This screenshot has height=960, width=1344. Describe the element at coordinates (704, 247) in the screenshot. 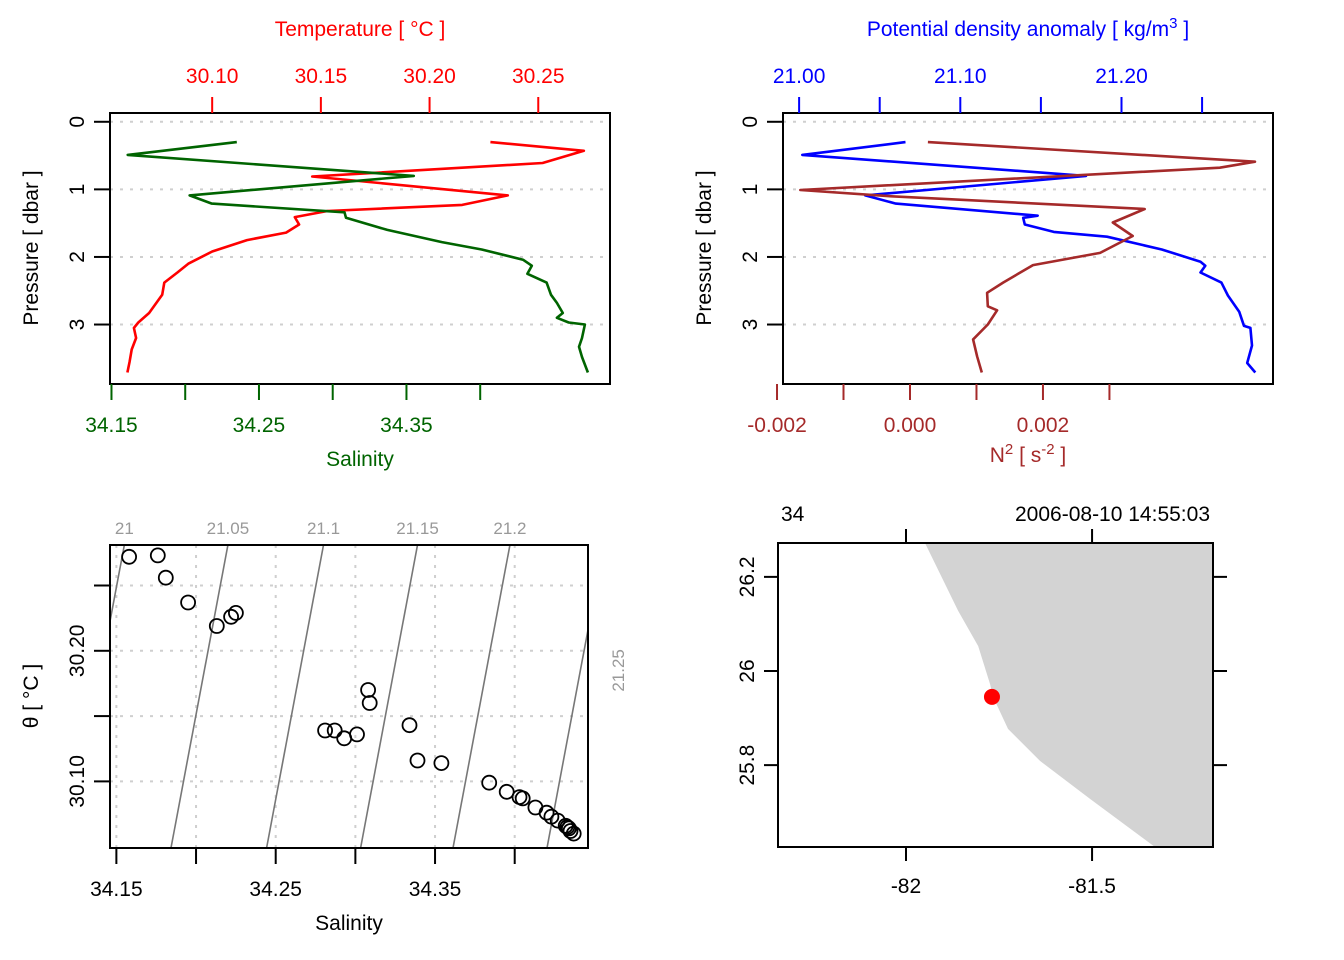

I see `pressure-axis-title-right-panel: Pressure [ dbar ]` at that location.